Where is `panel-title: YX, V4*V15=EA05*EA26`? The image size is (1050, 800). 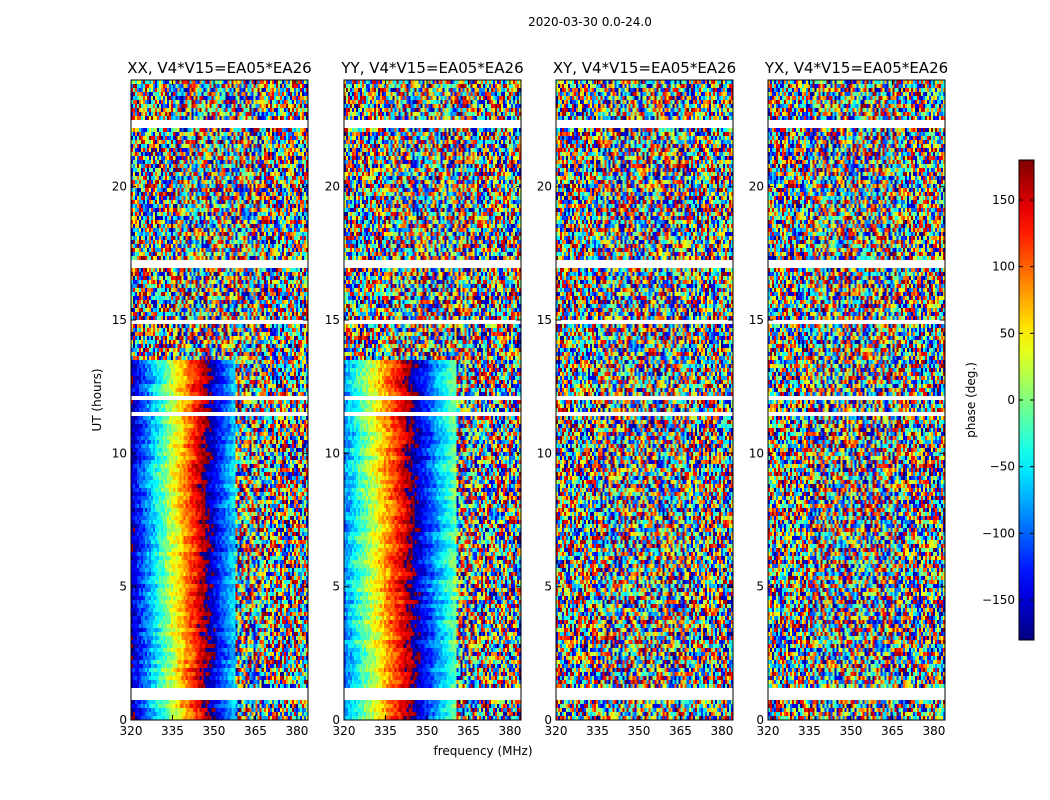 panel-title: YX, V4*V15=EA05*EA26 is located at coordinates (856, 68).